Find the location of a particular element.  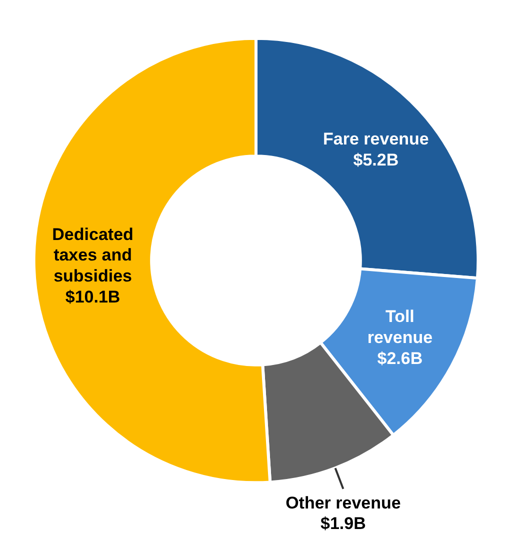

slice-label: Dedicated taxes and subsidies is located at coordinates (93, 255).